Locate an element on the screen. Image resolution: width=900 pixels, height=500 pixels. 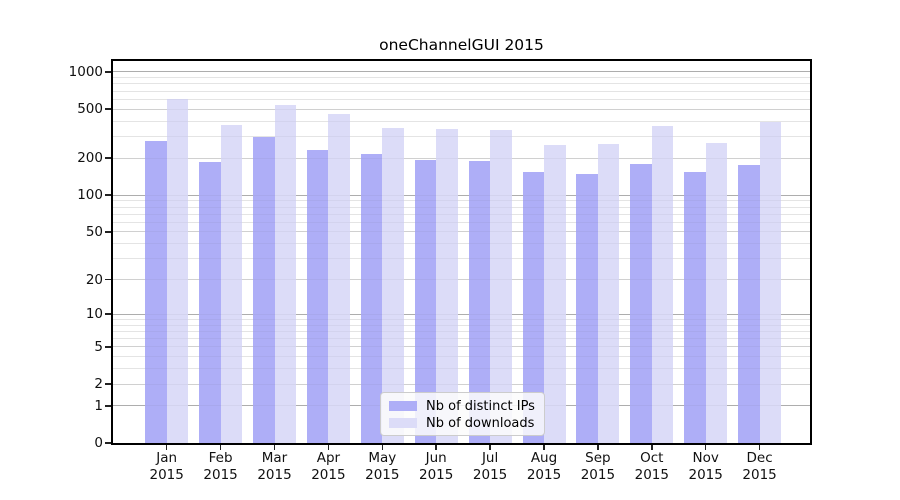
y-tick-label-5: 5 is located at coordinates (98, 346).